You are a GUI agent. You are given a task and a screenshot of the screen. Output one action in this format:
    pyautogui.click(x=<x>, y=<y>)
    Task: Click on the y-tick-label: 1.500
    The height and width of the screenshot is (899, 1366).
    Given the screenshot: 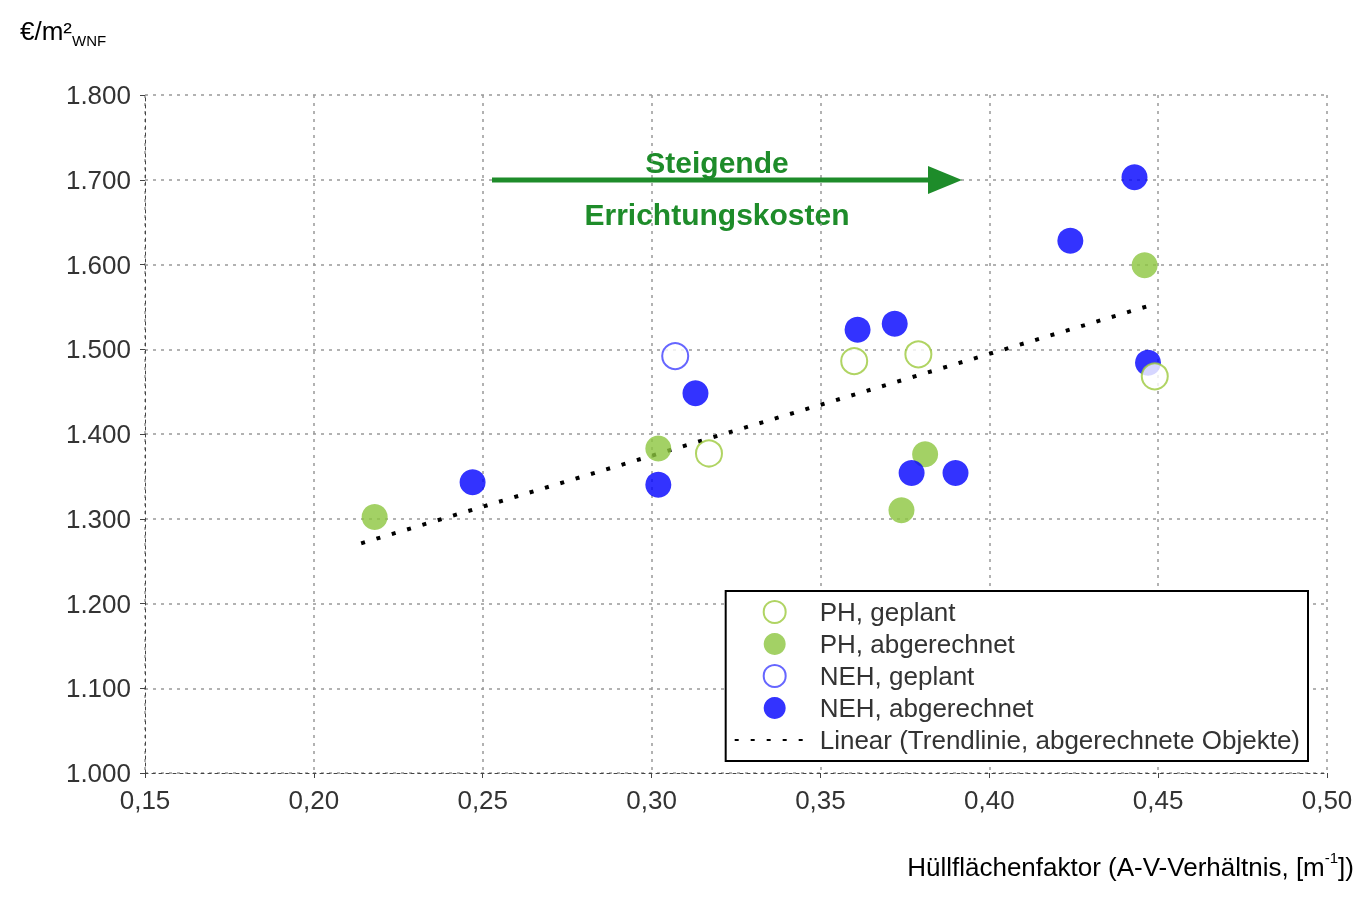 What is the action you would take?
    pyautogui.click(x=98, y=349)
    